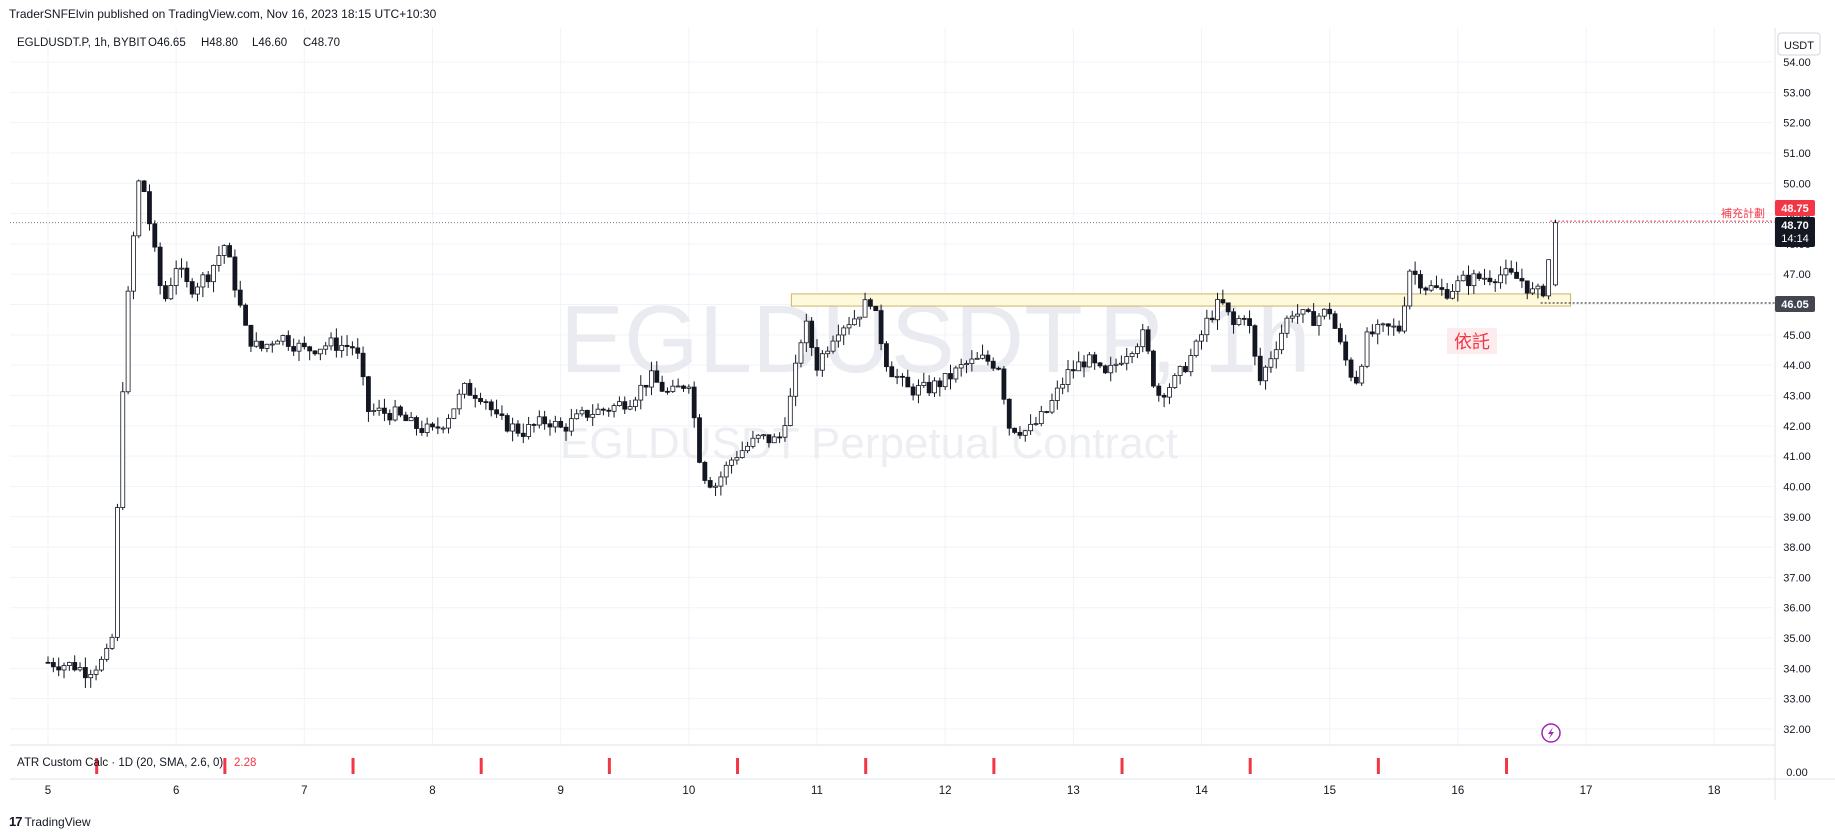 The height and width of the screenshot is (839, 1835). Describe the element at coordinates (176, 791) in the screenshot. I see `time-tick-label: 6` at that location.